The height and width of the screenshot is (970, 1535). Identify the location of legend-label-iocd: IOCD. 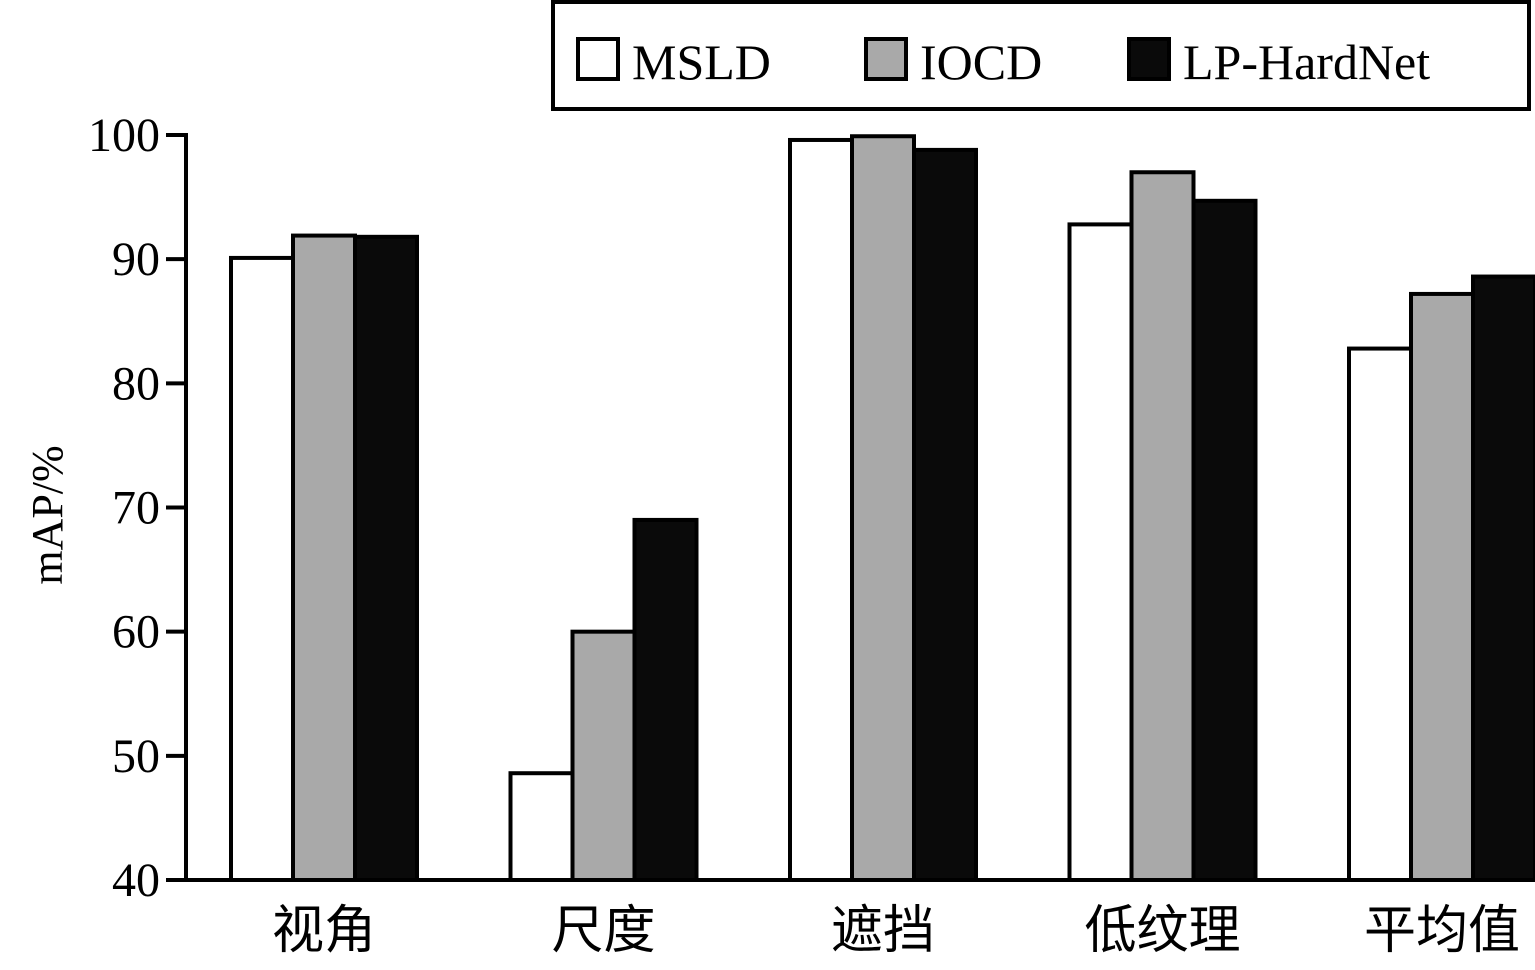
(981, 62).